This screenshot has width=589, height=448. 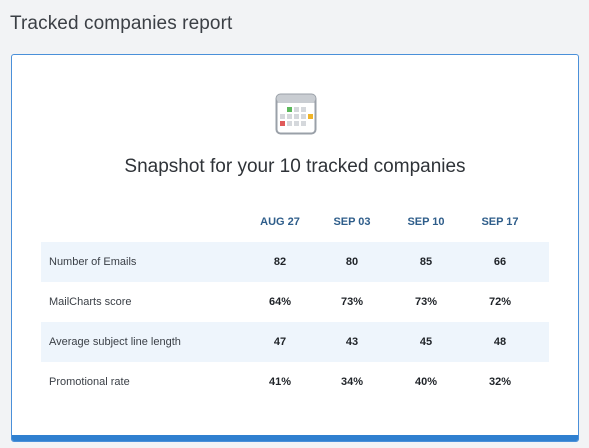 What do you see at coordinates (121, 23) in the screenshot?
I see `page-title: Tracked companies report` at bounding box center [121, 23].